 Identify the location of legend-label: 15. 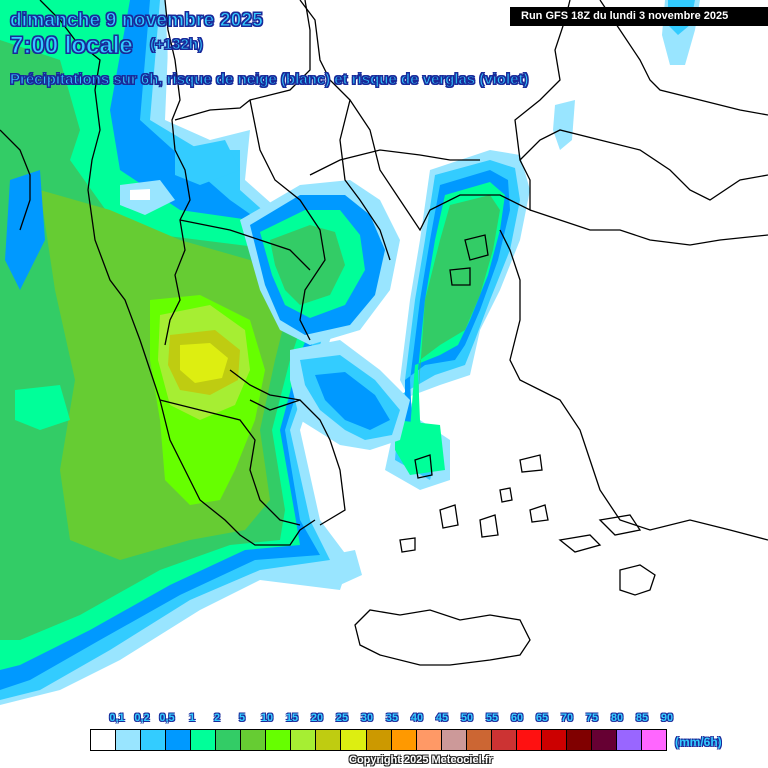
(292, 718).